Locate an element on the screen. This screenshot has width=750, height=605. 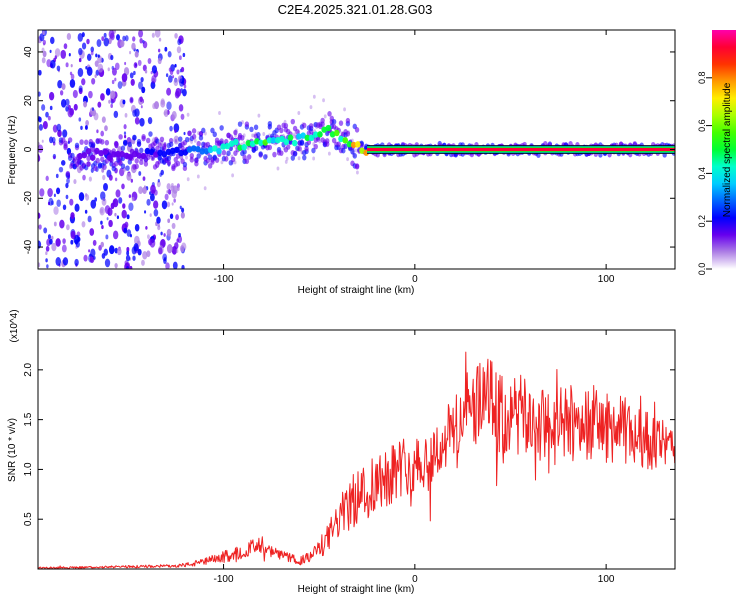
spectrogram-x-tick-label-0: -100 is located at coordinates (224, 279).